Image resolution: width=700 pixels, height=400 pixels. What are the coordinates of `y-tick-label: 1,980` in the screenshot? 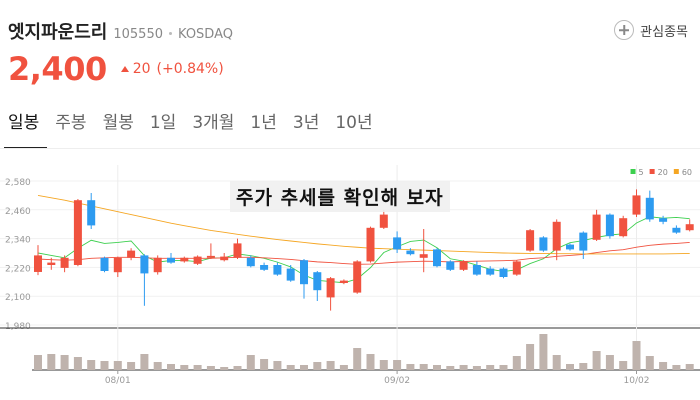 It's located at (18, 327).